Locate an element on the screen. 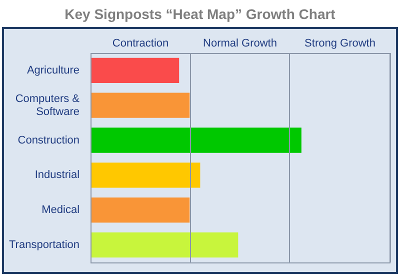 This screenshot has width=400, height=276. text: Strong Growth is located at coordinates (340, 44).